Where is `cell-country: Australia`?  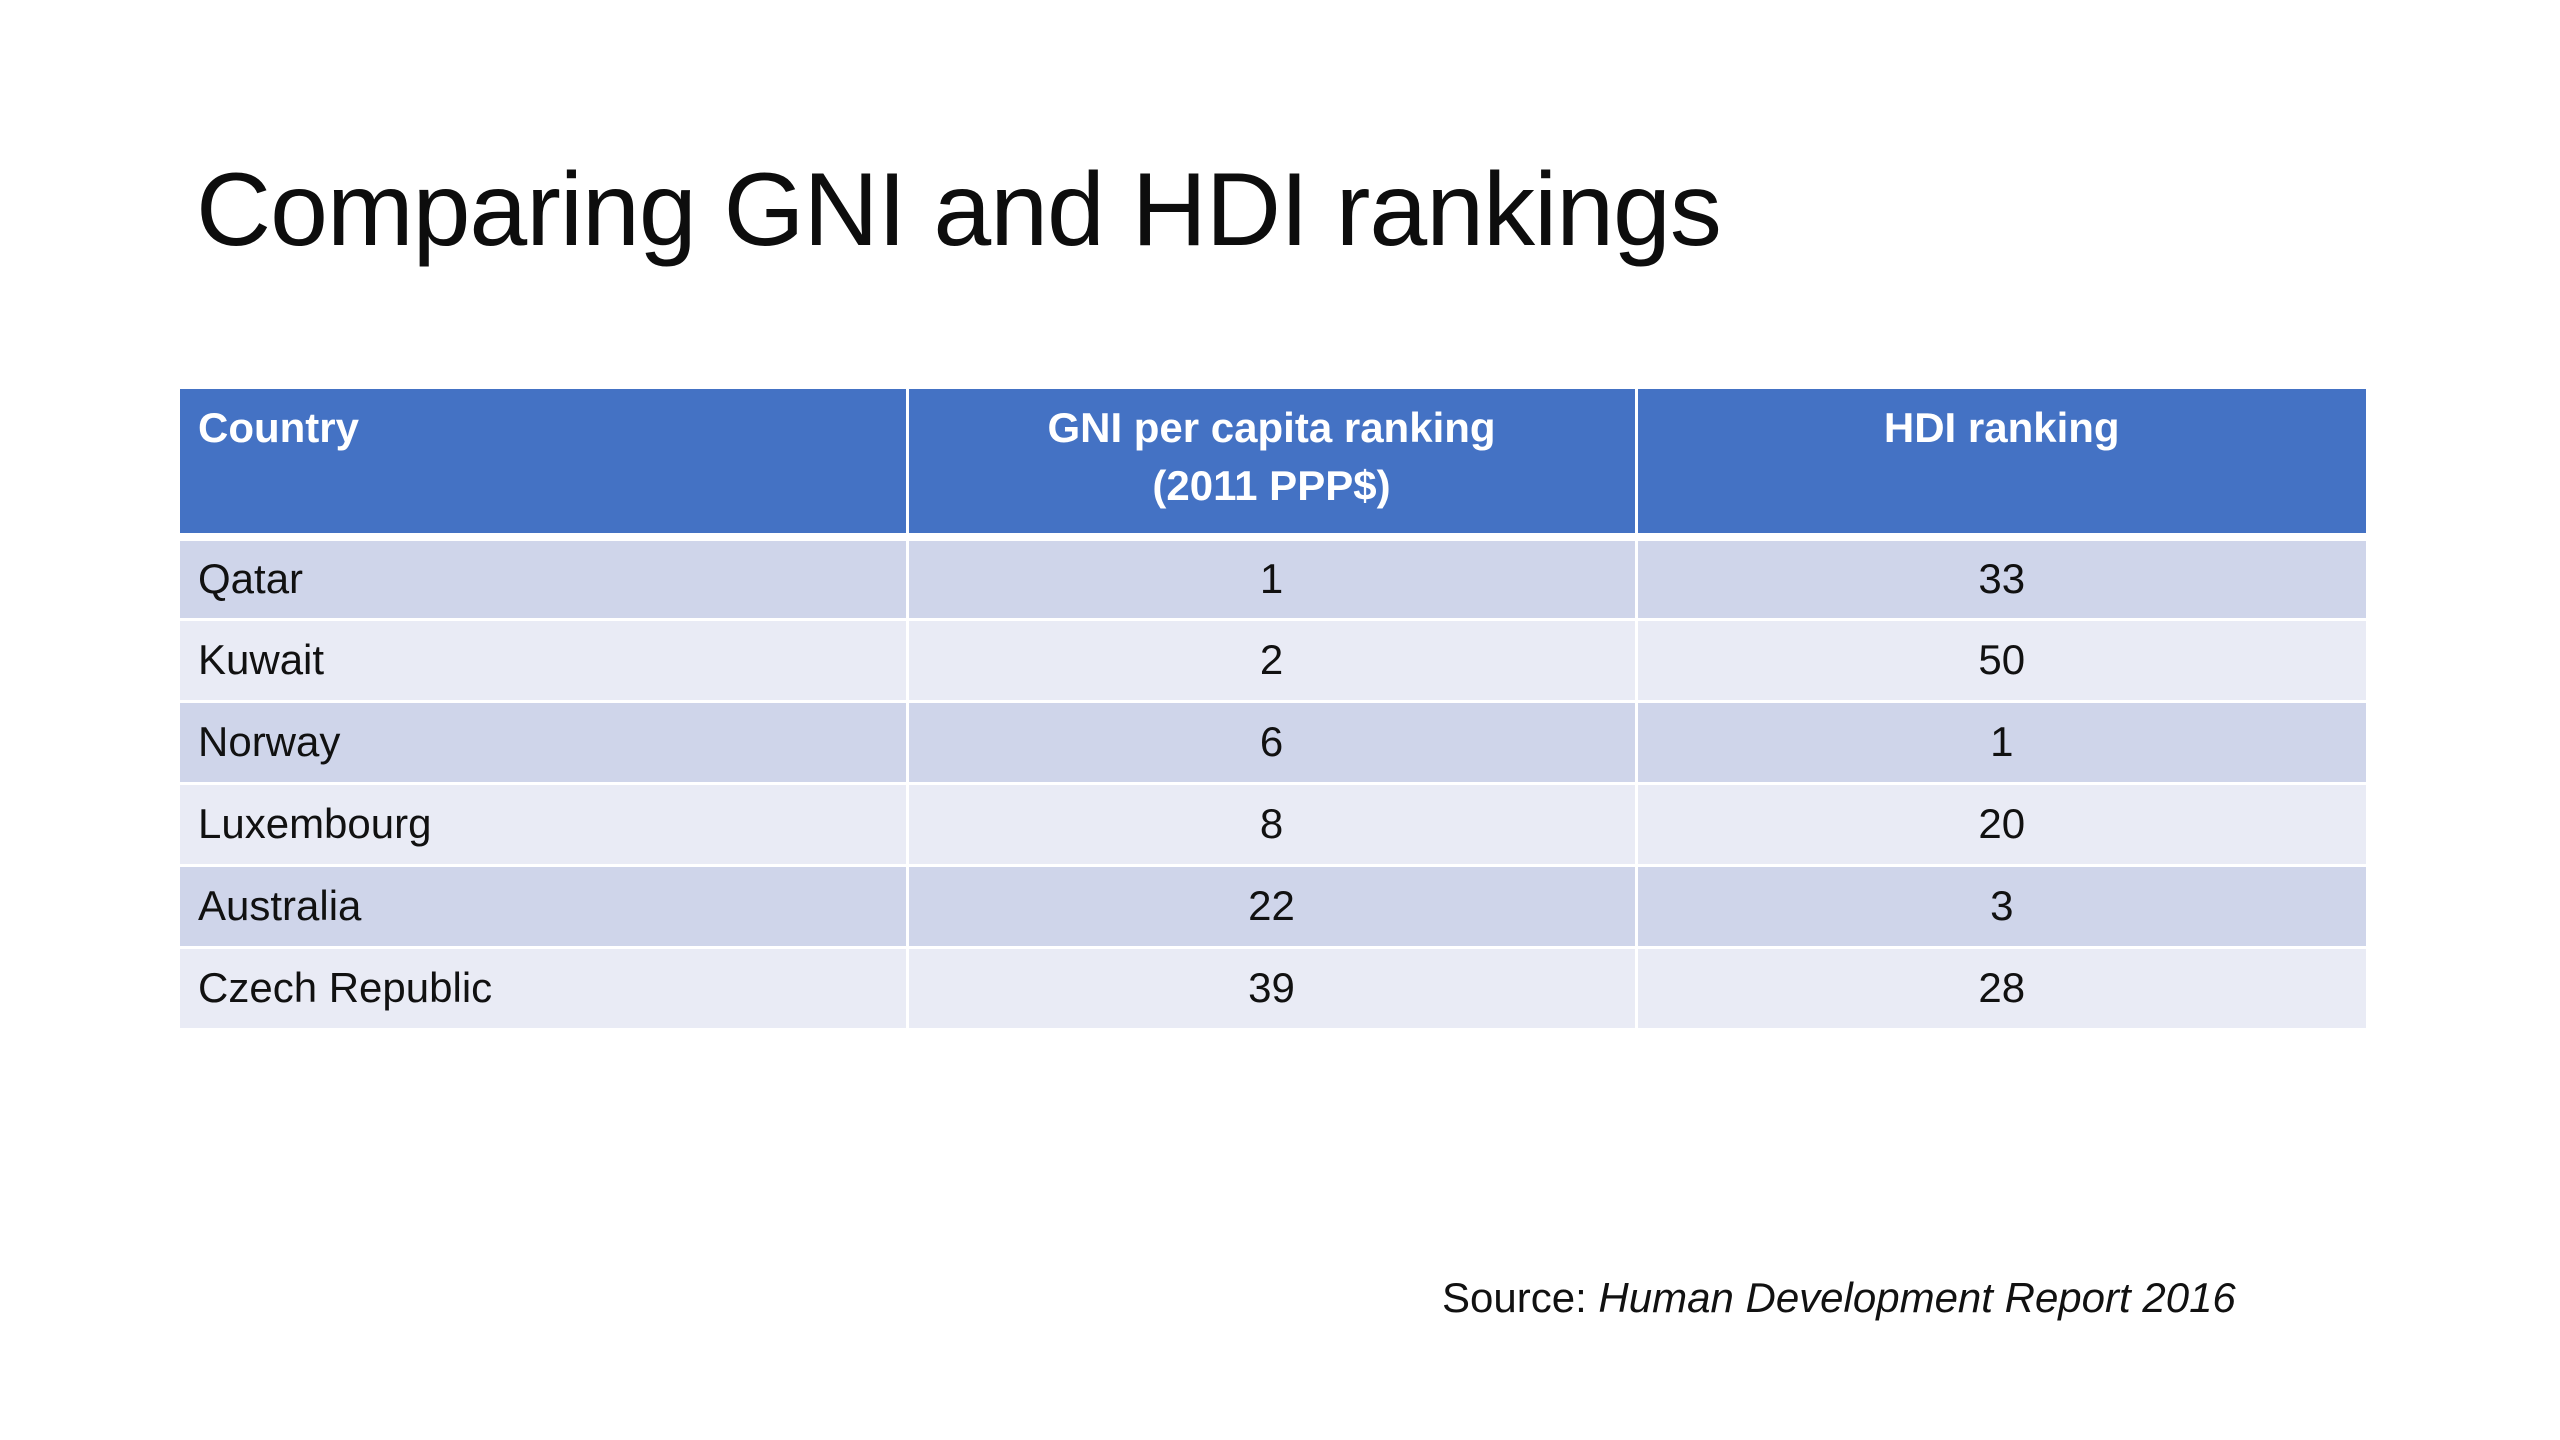
cell-country: Australia is located at coordinates (544, 907).